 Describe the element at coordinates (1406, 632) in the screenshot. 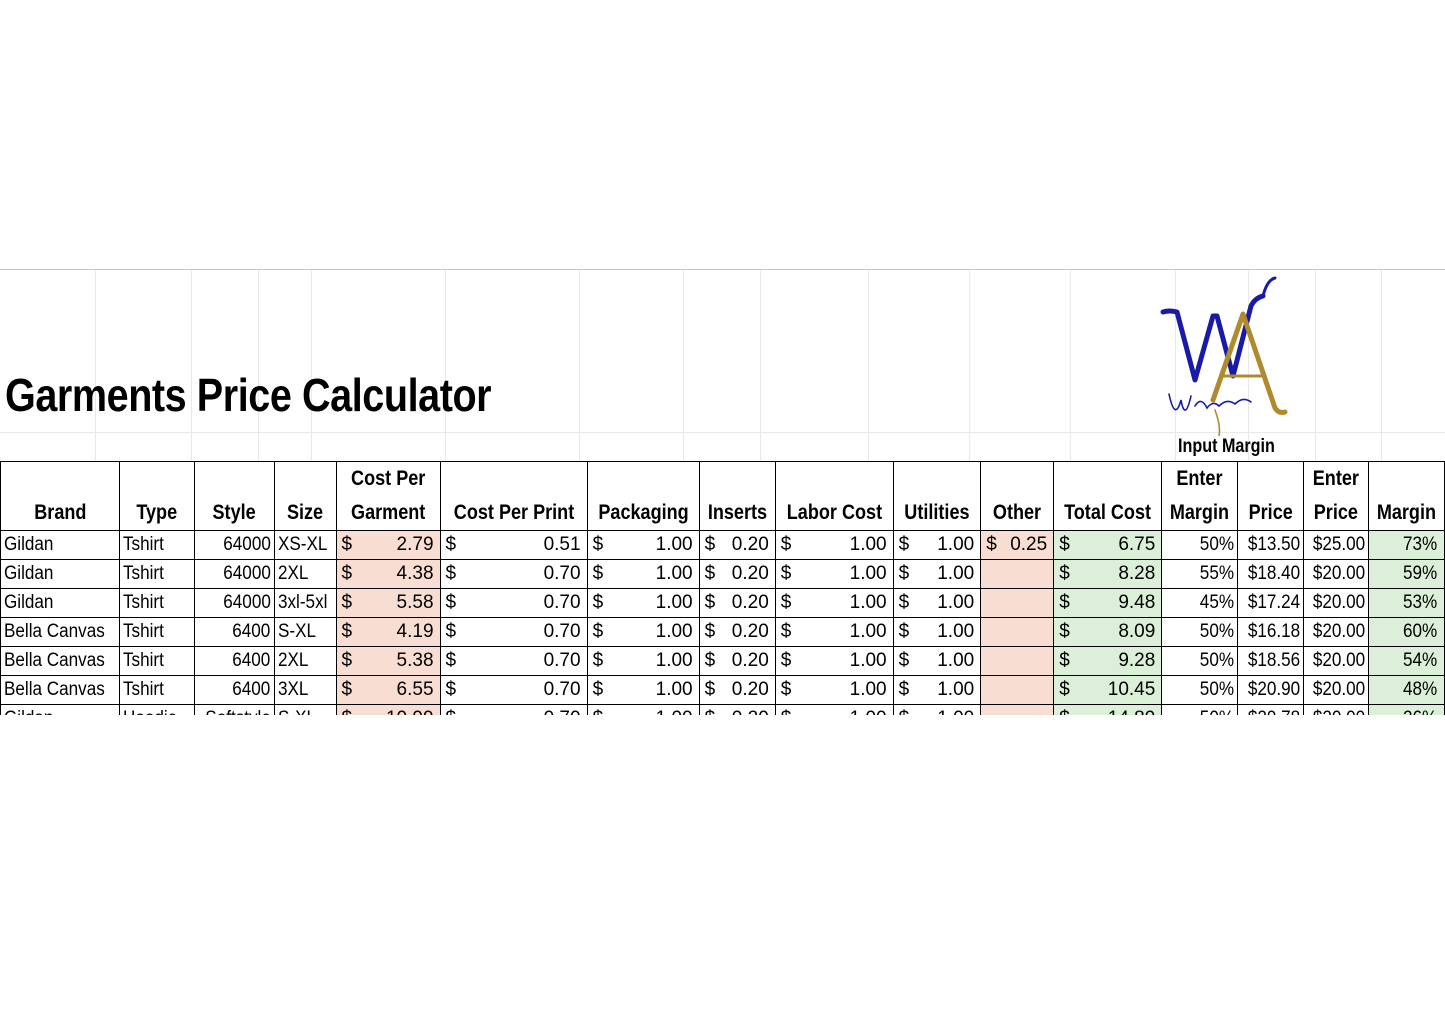

I see `cell-margin: 60%` at that location.